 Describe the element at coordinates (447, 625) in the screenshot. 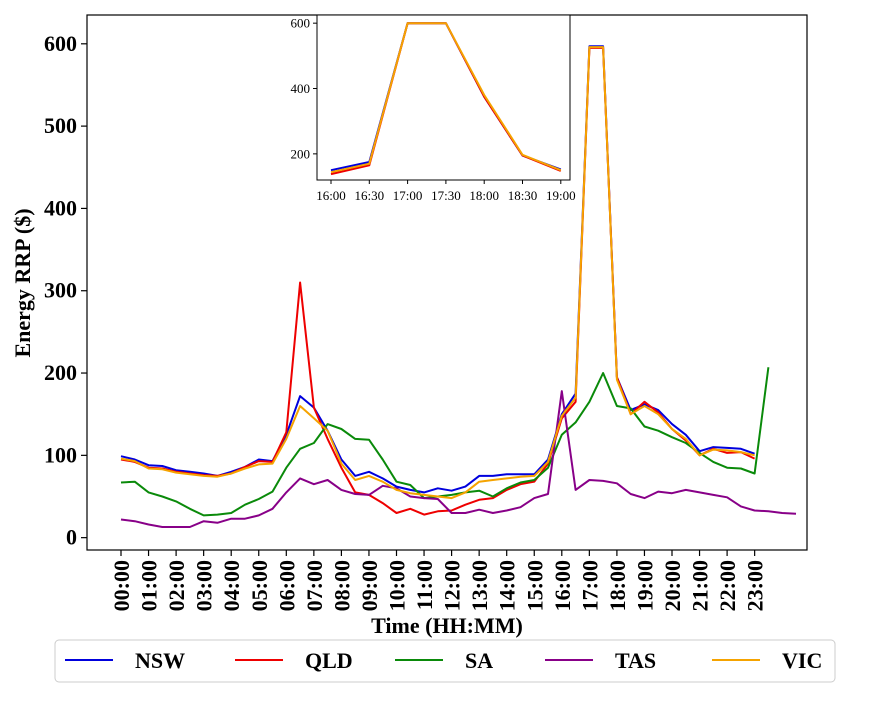

I see `x-axis-title: Time (HH:MM)` at that location.